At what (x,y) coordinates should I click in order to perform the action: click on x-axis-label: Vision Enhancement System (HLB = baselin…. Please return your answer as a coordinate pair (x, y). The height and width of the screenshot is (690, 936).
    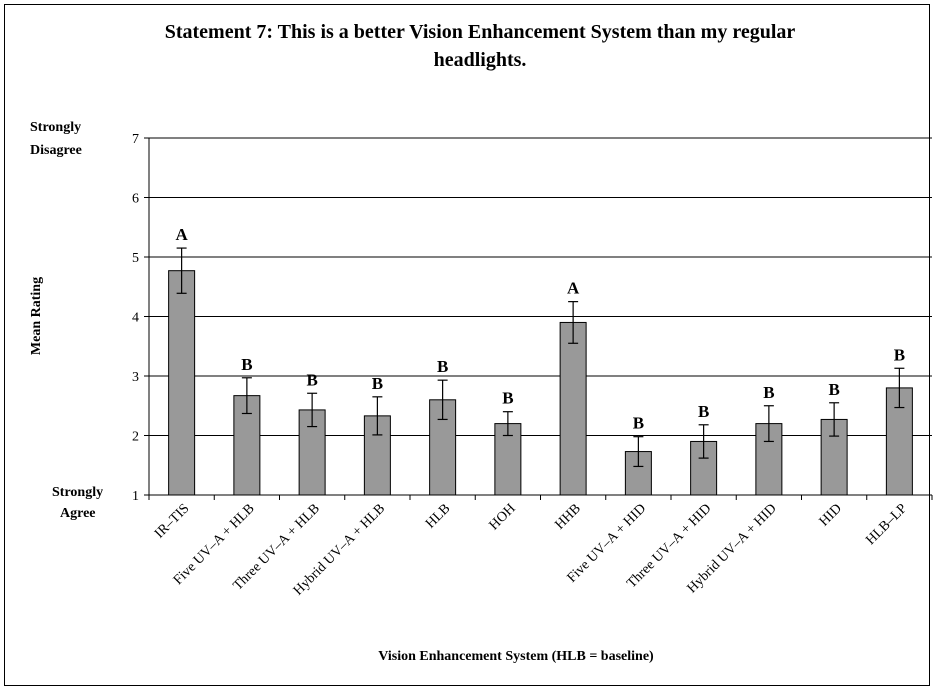
    Looking at the image, I should click on (516, 656).